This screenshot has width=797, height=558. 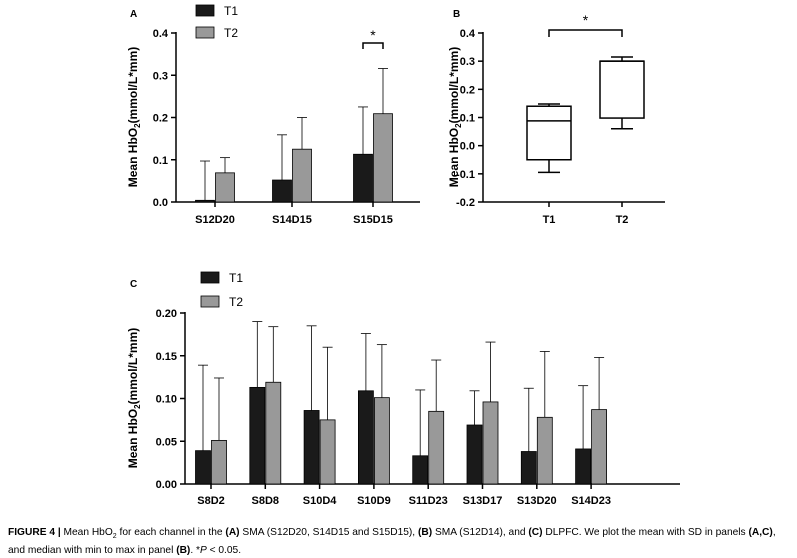 I want to click on panel-b-y-tick-label: 0.4, so click(x=468, y=34).